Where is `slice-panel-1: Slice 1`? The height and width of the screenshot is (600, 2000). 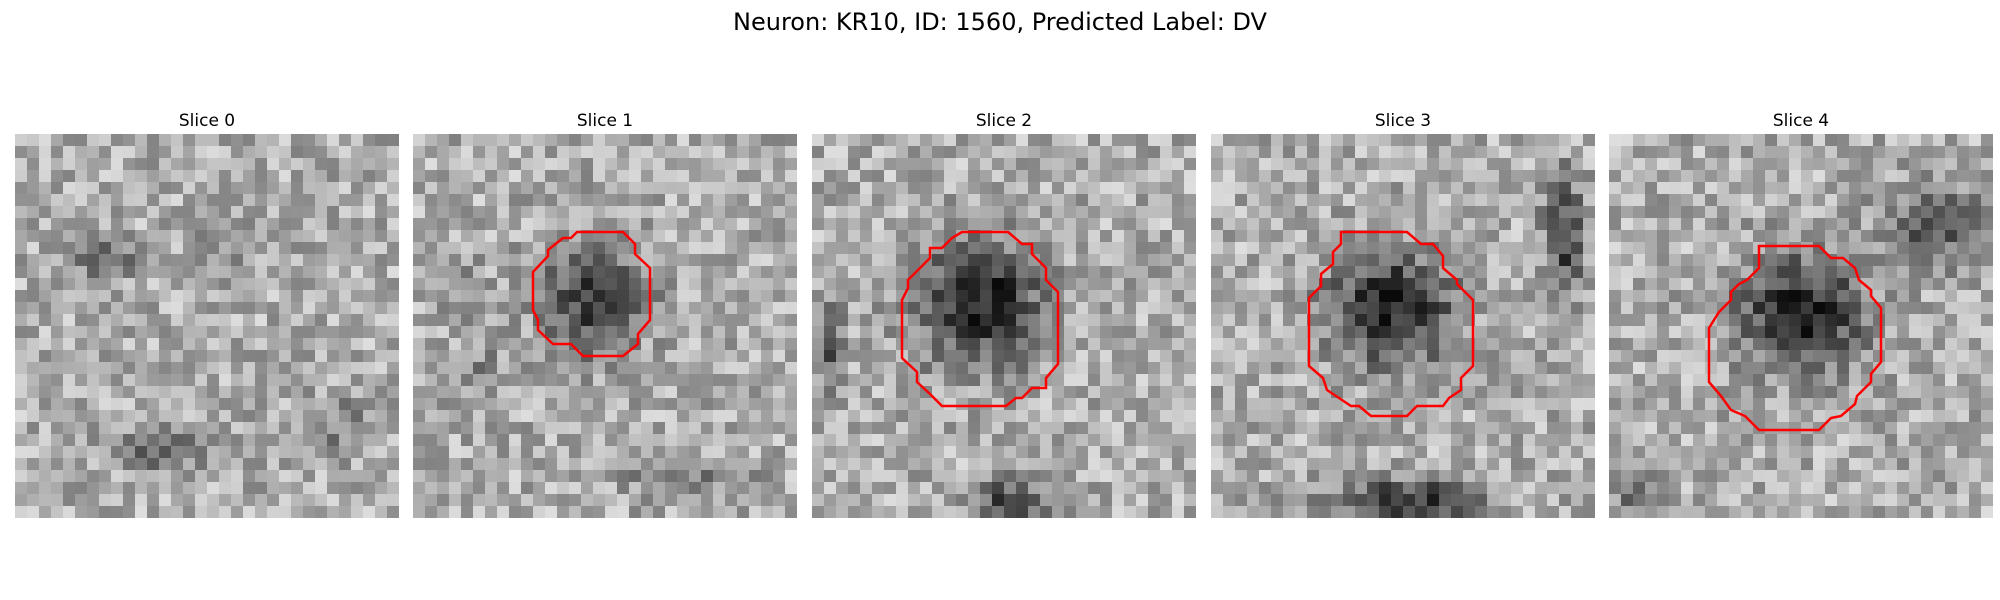 slice-panel-1: Slice 1 is located at coordinates (605, 313).